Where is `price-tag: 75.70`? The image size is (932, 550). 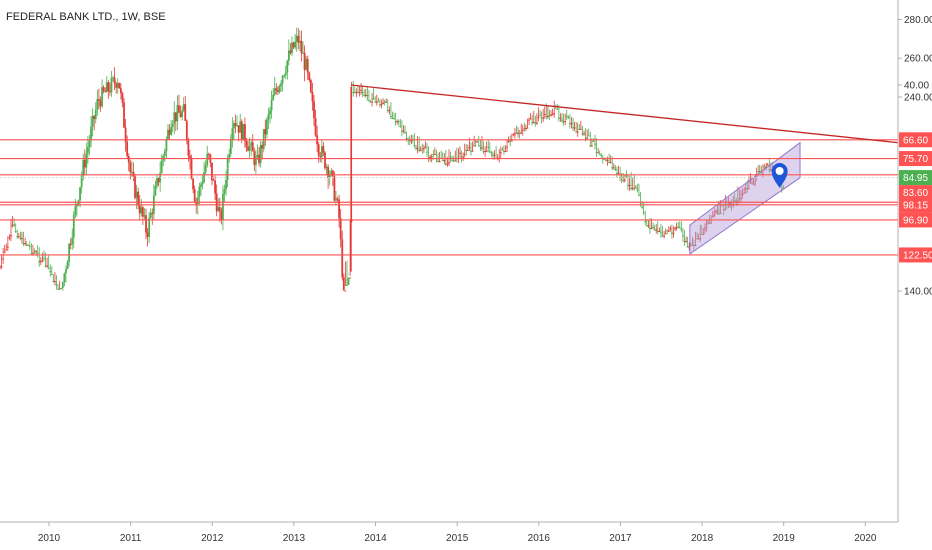 price-tag: 75.70 is located at coordinates (915, 159).